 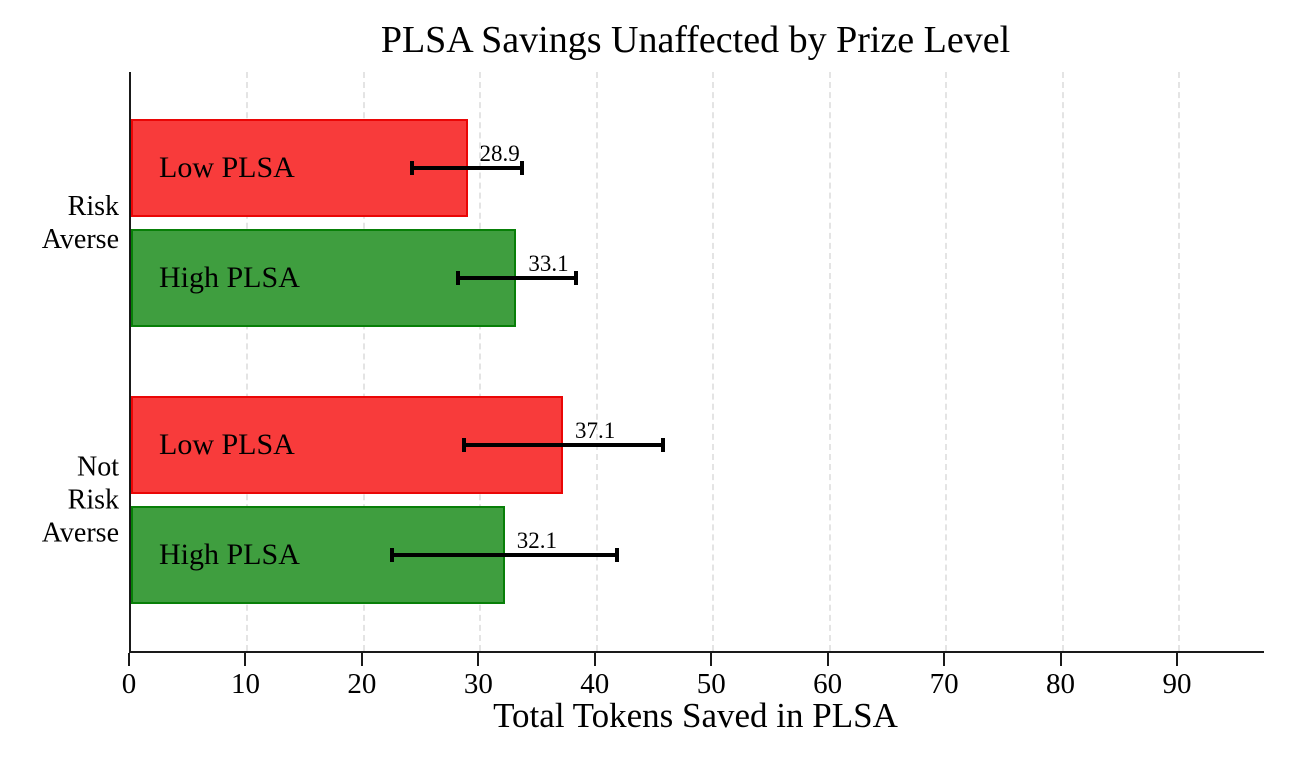 What do you see at coordinates (1177, 684) in the screenshot?
I see `x-tick-label-90: 90` at bounding box center [1177, 684].